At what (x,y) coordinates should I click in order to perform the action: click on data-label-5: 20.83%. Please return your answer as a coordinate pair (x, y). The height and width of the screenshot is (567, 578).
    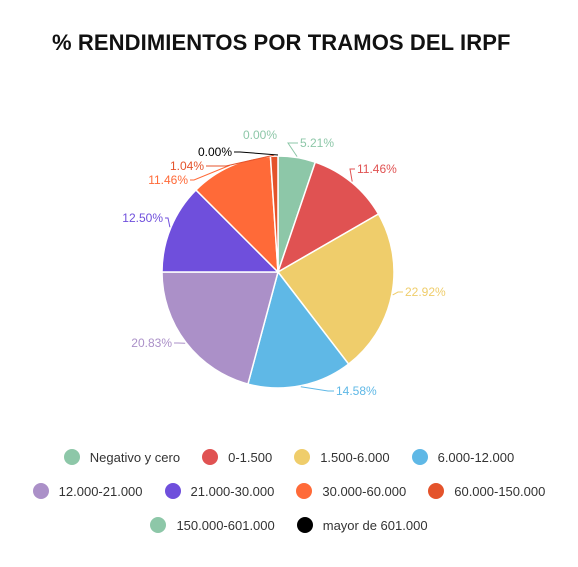
    Looking at the image, I should click on (151, 343).